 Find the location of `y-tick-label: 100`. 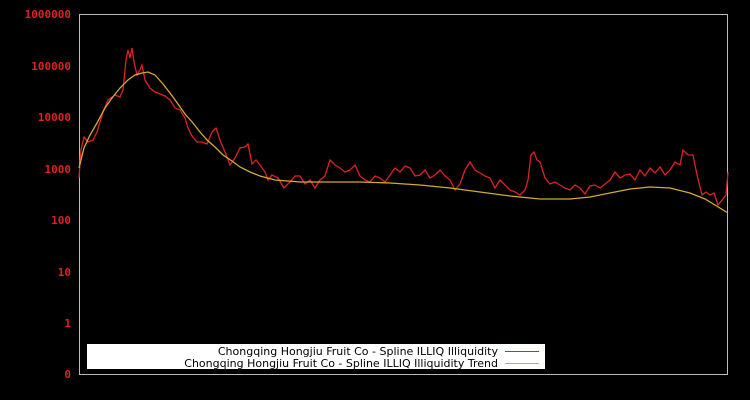

y-tick-label: 100 is located at coordinates (61, 220).